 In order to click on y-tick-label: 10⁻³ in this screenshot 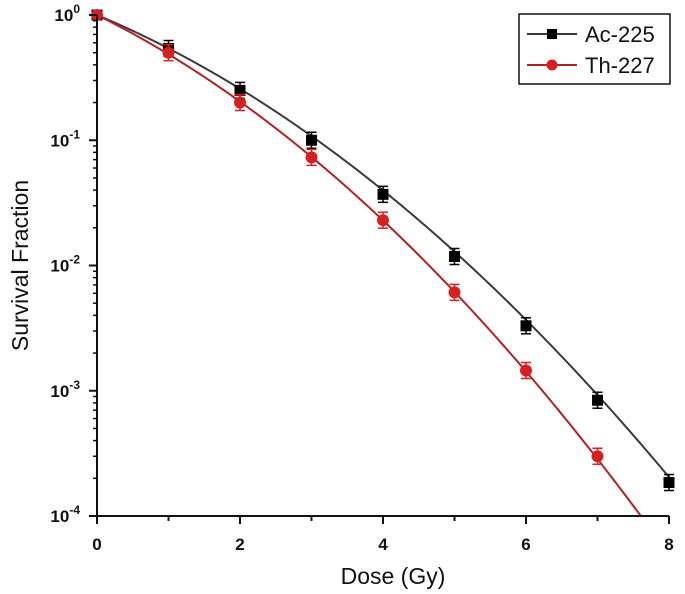, I will do `click(65, 389)`.